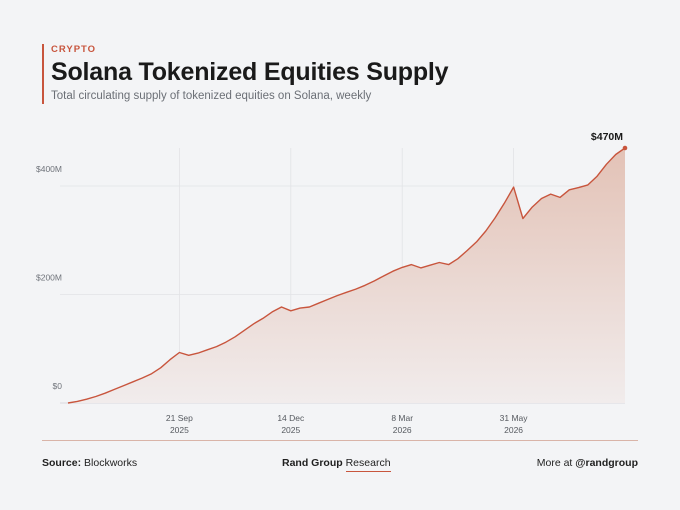 This screenshot has height=510, width=680. Describe the element at coordinates (58, 386) in the screenshot. I see `y-tick-label: $0` at that location.